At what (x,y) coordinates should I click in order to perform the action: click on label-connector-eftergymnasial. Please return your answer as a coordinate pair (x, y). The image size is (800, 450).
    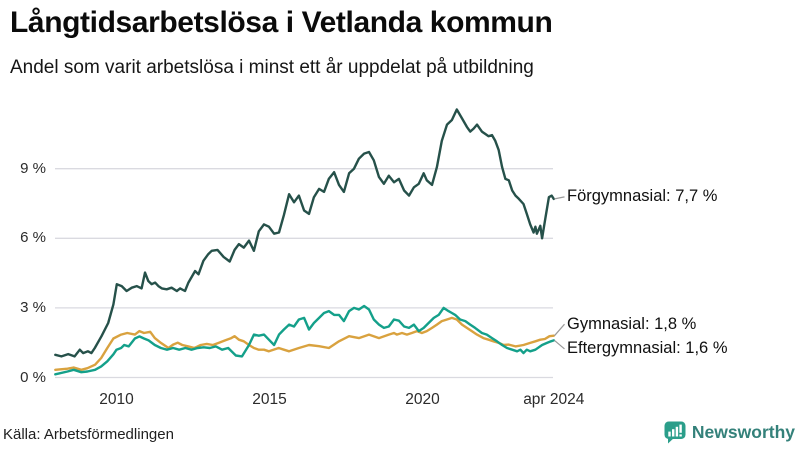
    Looking at the image, I should click on (559, 344).